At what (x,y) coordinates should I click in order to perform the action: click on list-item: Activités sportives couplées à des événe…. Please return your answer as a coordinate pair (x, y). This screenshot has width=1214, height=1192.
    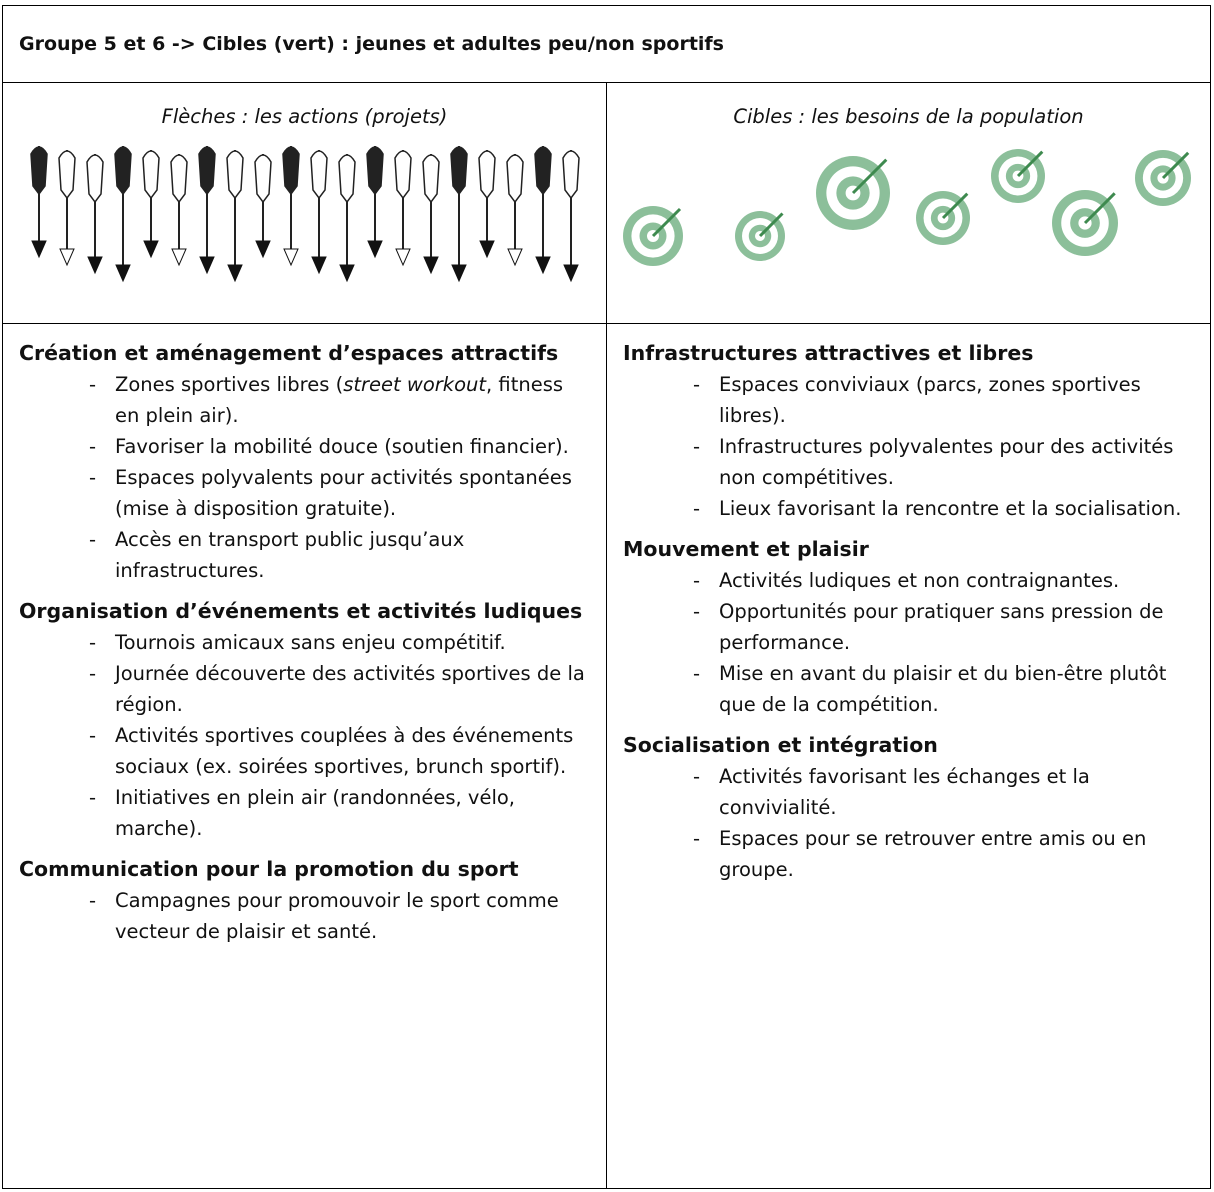
    Looking at the image, I should click on (339, 751).